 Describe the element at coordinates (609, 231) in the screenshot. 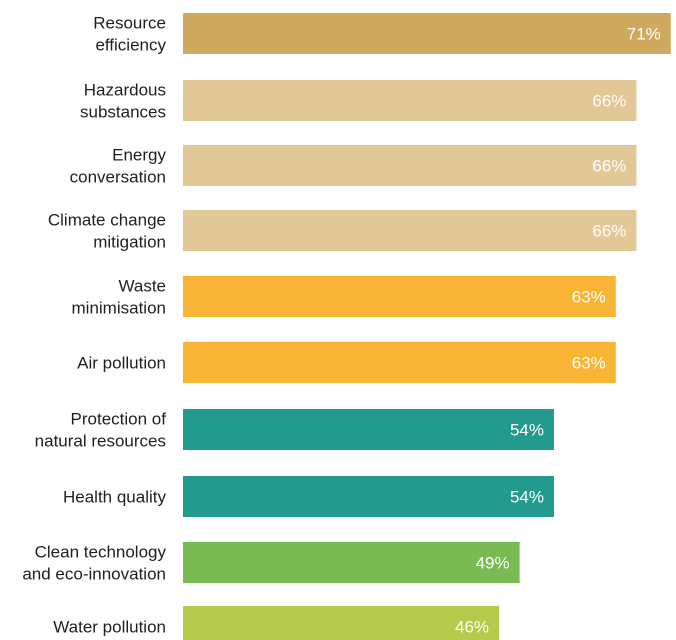

I see `value-label-4: 66%` at that location.